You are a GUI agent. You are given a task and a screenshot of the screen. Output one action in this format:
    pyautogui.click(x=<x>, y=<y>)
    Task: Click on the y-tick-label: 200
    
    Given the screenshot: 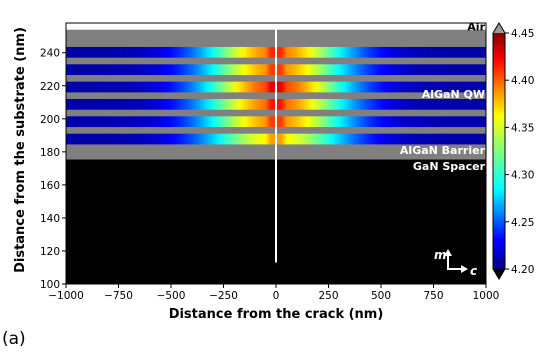 What is the action you would take?
    pyautogui.click(x=50, y=120)
    